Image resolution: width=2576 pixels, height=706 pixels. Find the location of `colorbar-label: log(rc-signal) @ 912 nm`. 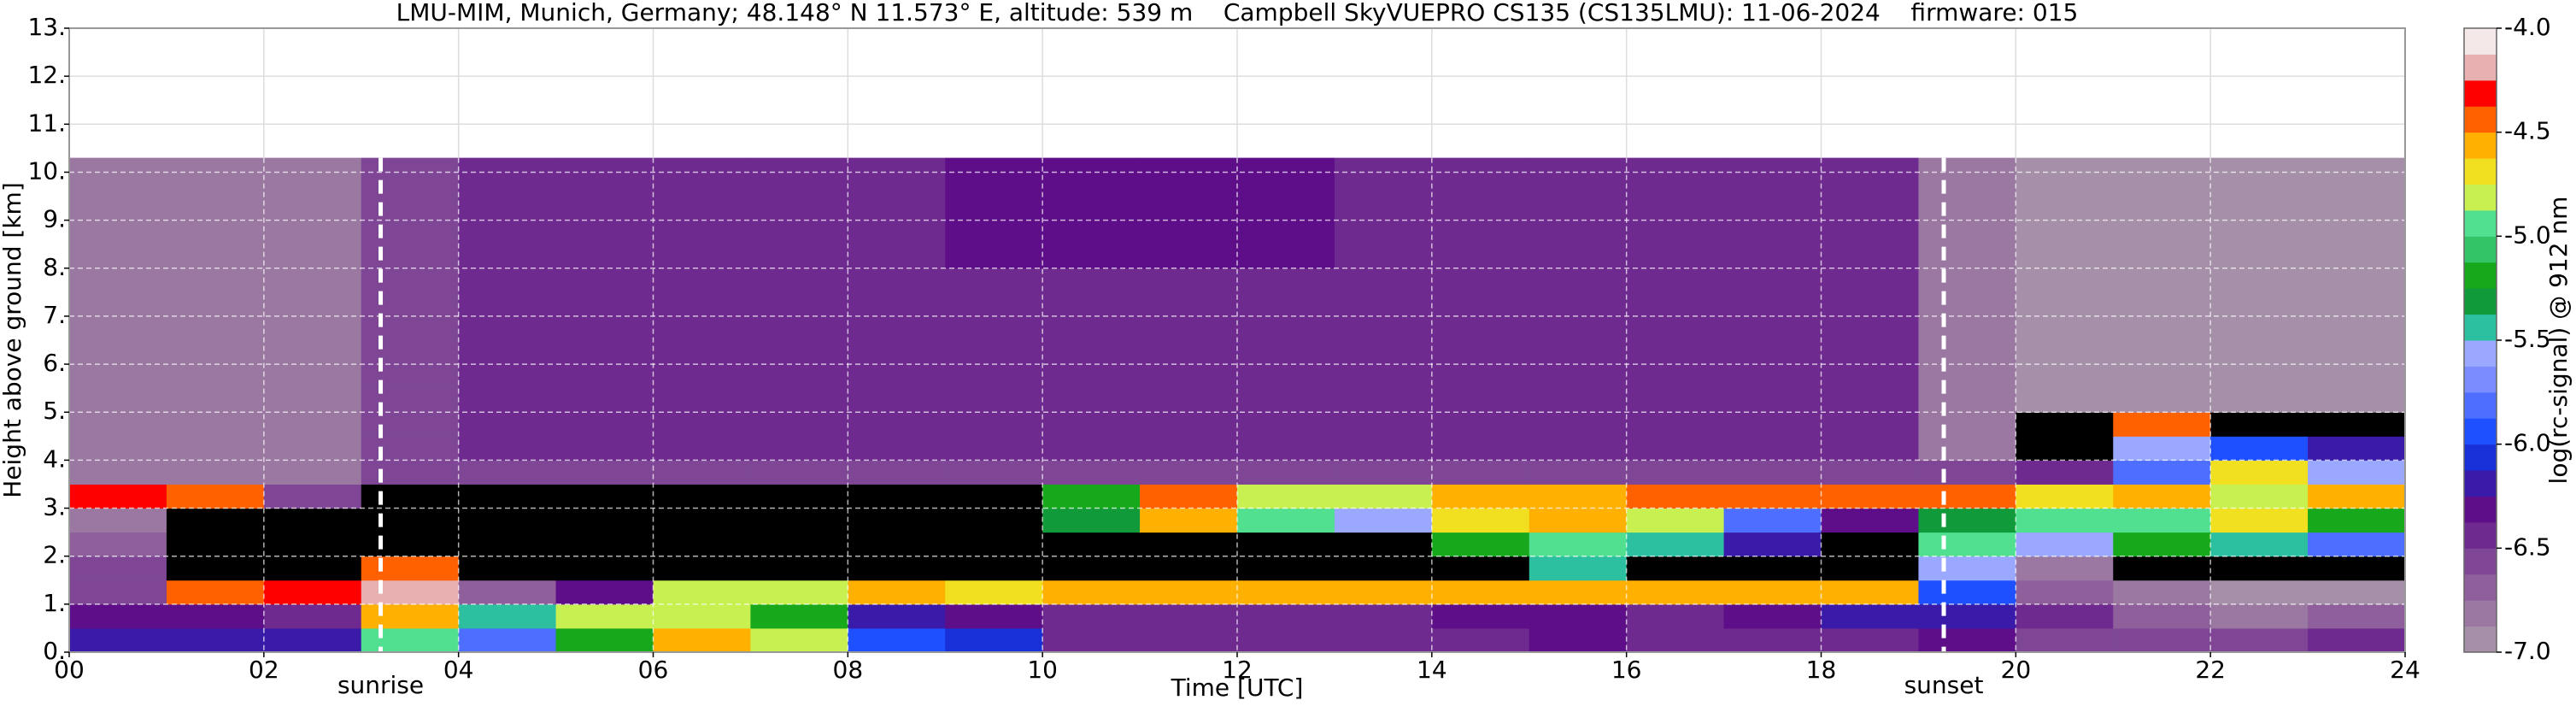

colorbar-label: log(rc-signal) @ 912 nm is located at coordinates (2558, 341).